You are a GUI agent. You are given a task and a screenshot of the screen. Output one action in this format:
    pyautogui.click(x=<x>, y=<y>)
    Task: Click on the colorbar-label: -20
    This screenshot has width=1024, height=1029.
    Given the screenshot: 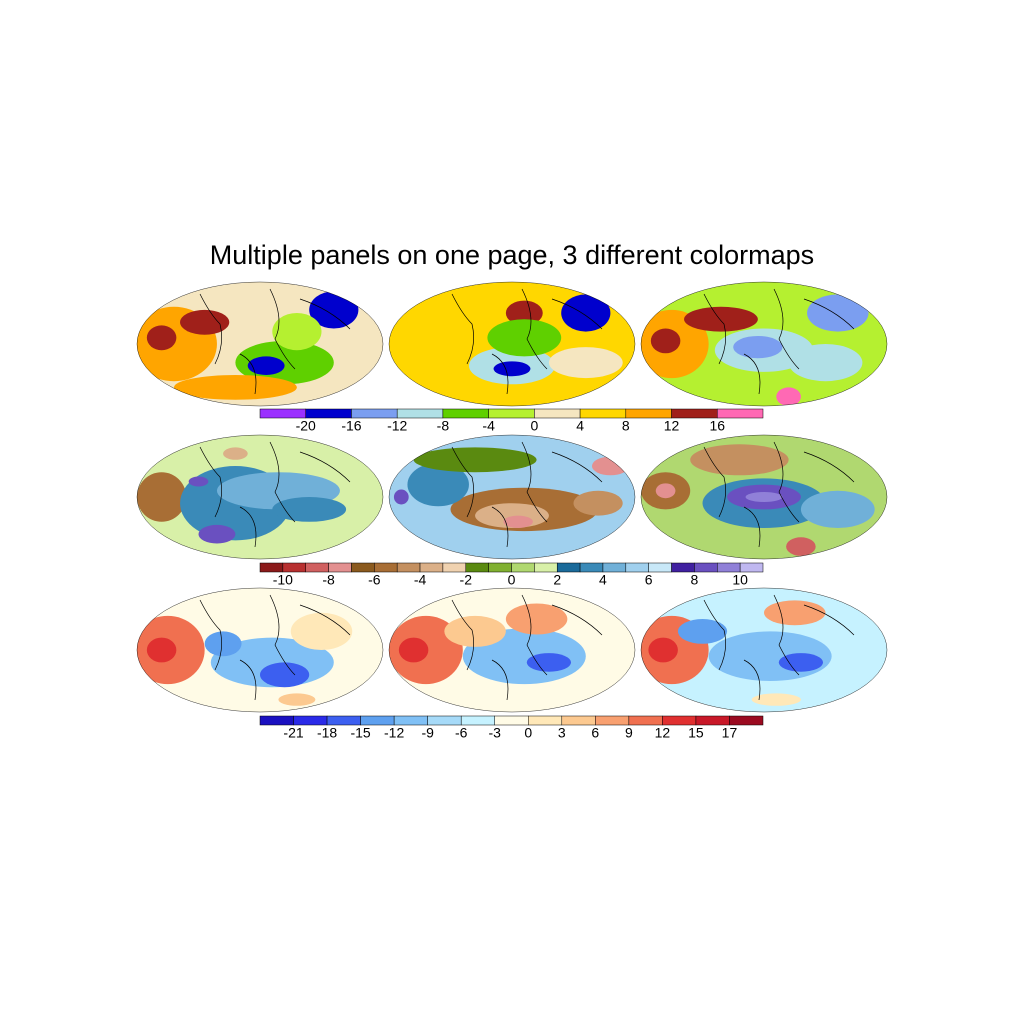 What is the action you would take?
    pyautogui.click(x=306, y=426)
    